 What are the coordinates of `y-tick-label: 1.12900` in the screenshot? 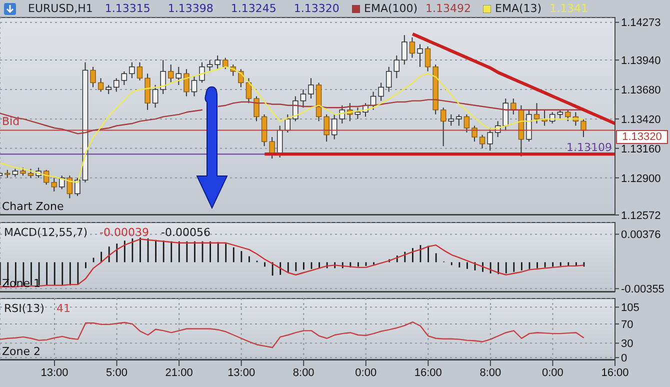 It's located at (641, 178).